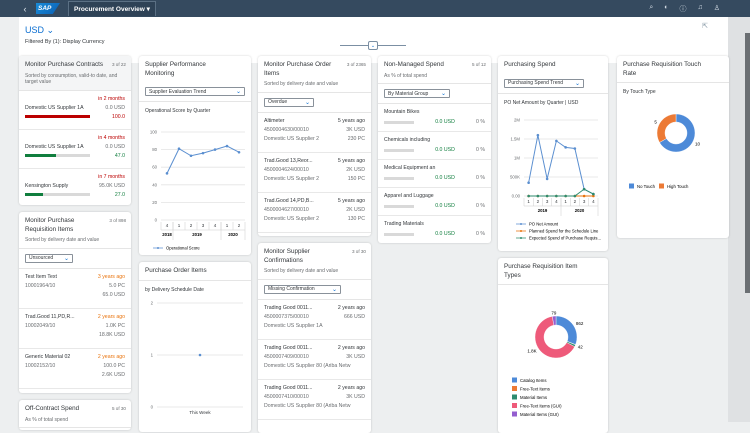 This screenshot has width=750, height=433. What do you see at coordinates (705, 26) in the screenshot?
I see `share-icon: ⇱` at bounding box center [705, 26].